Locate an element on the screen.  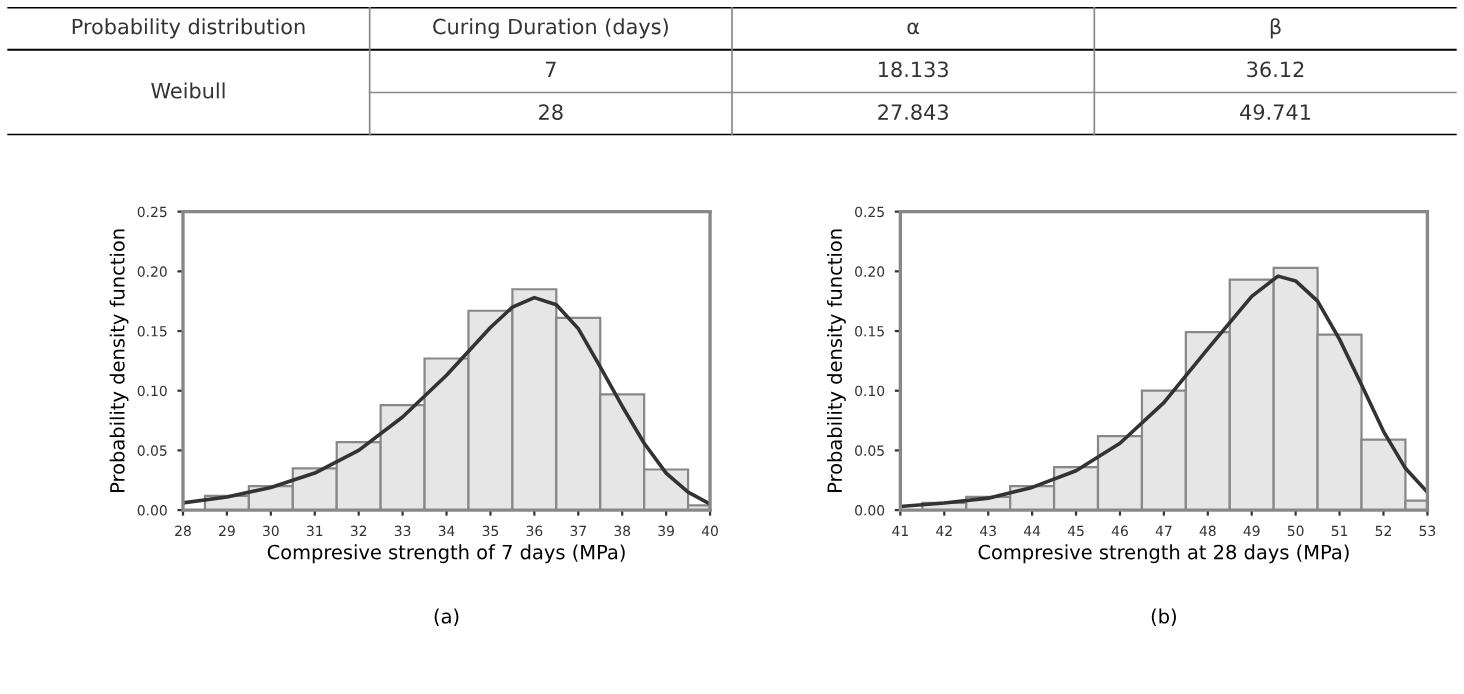
text: 49.741 is located at coordinates (1275, 112).